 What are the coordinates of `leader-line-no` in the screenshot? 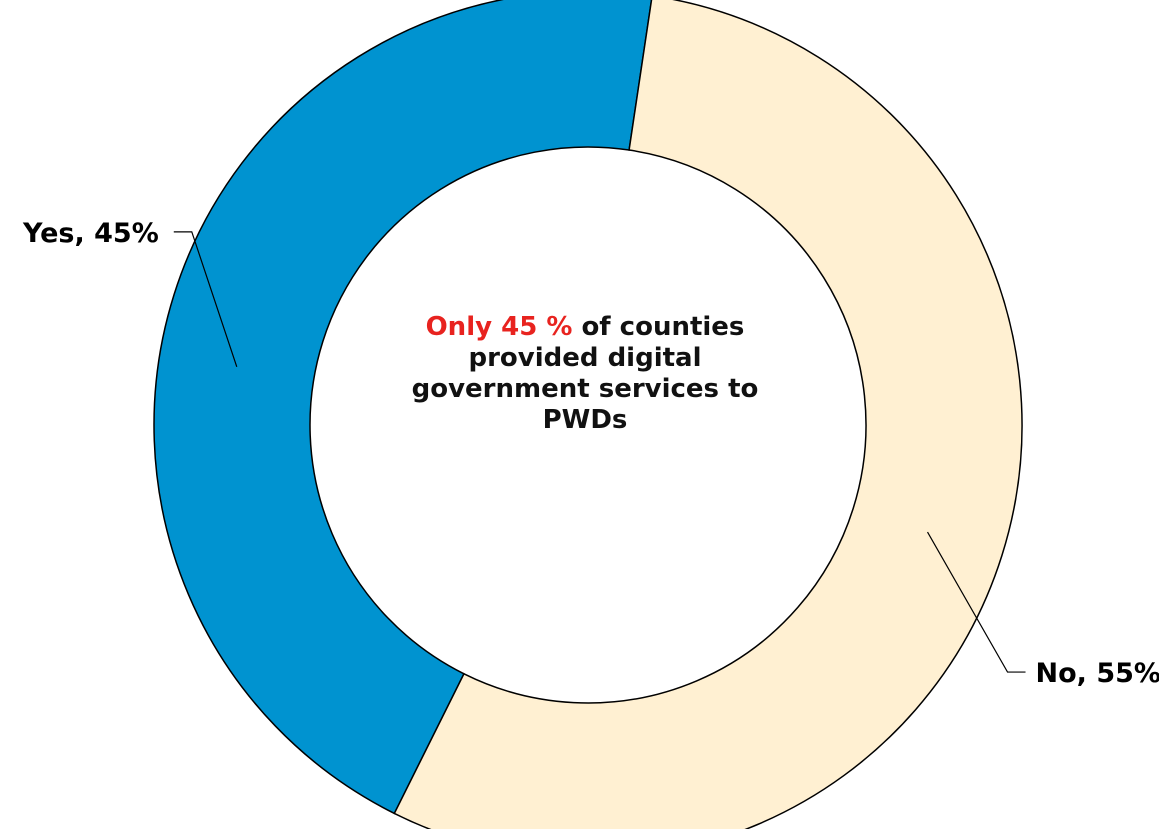 It's located at (976, 602).